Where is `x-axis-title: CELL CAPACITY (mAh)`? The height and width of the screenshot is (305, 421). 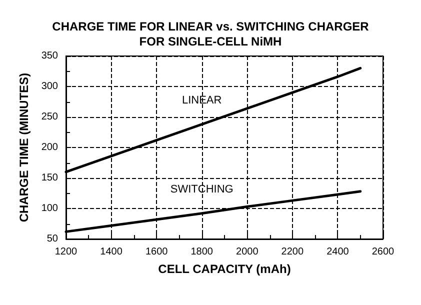 x-axis-title: CELL CAPACITY (mAh) is located at coordinates (224, 269).